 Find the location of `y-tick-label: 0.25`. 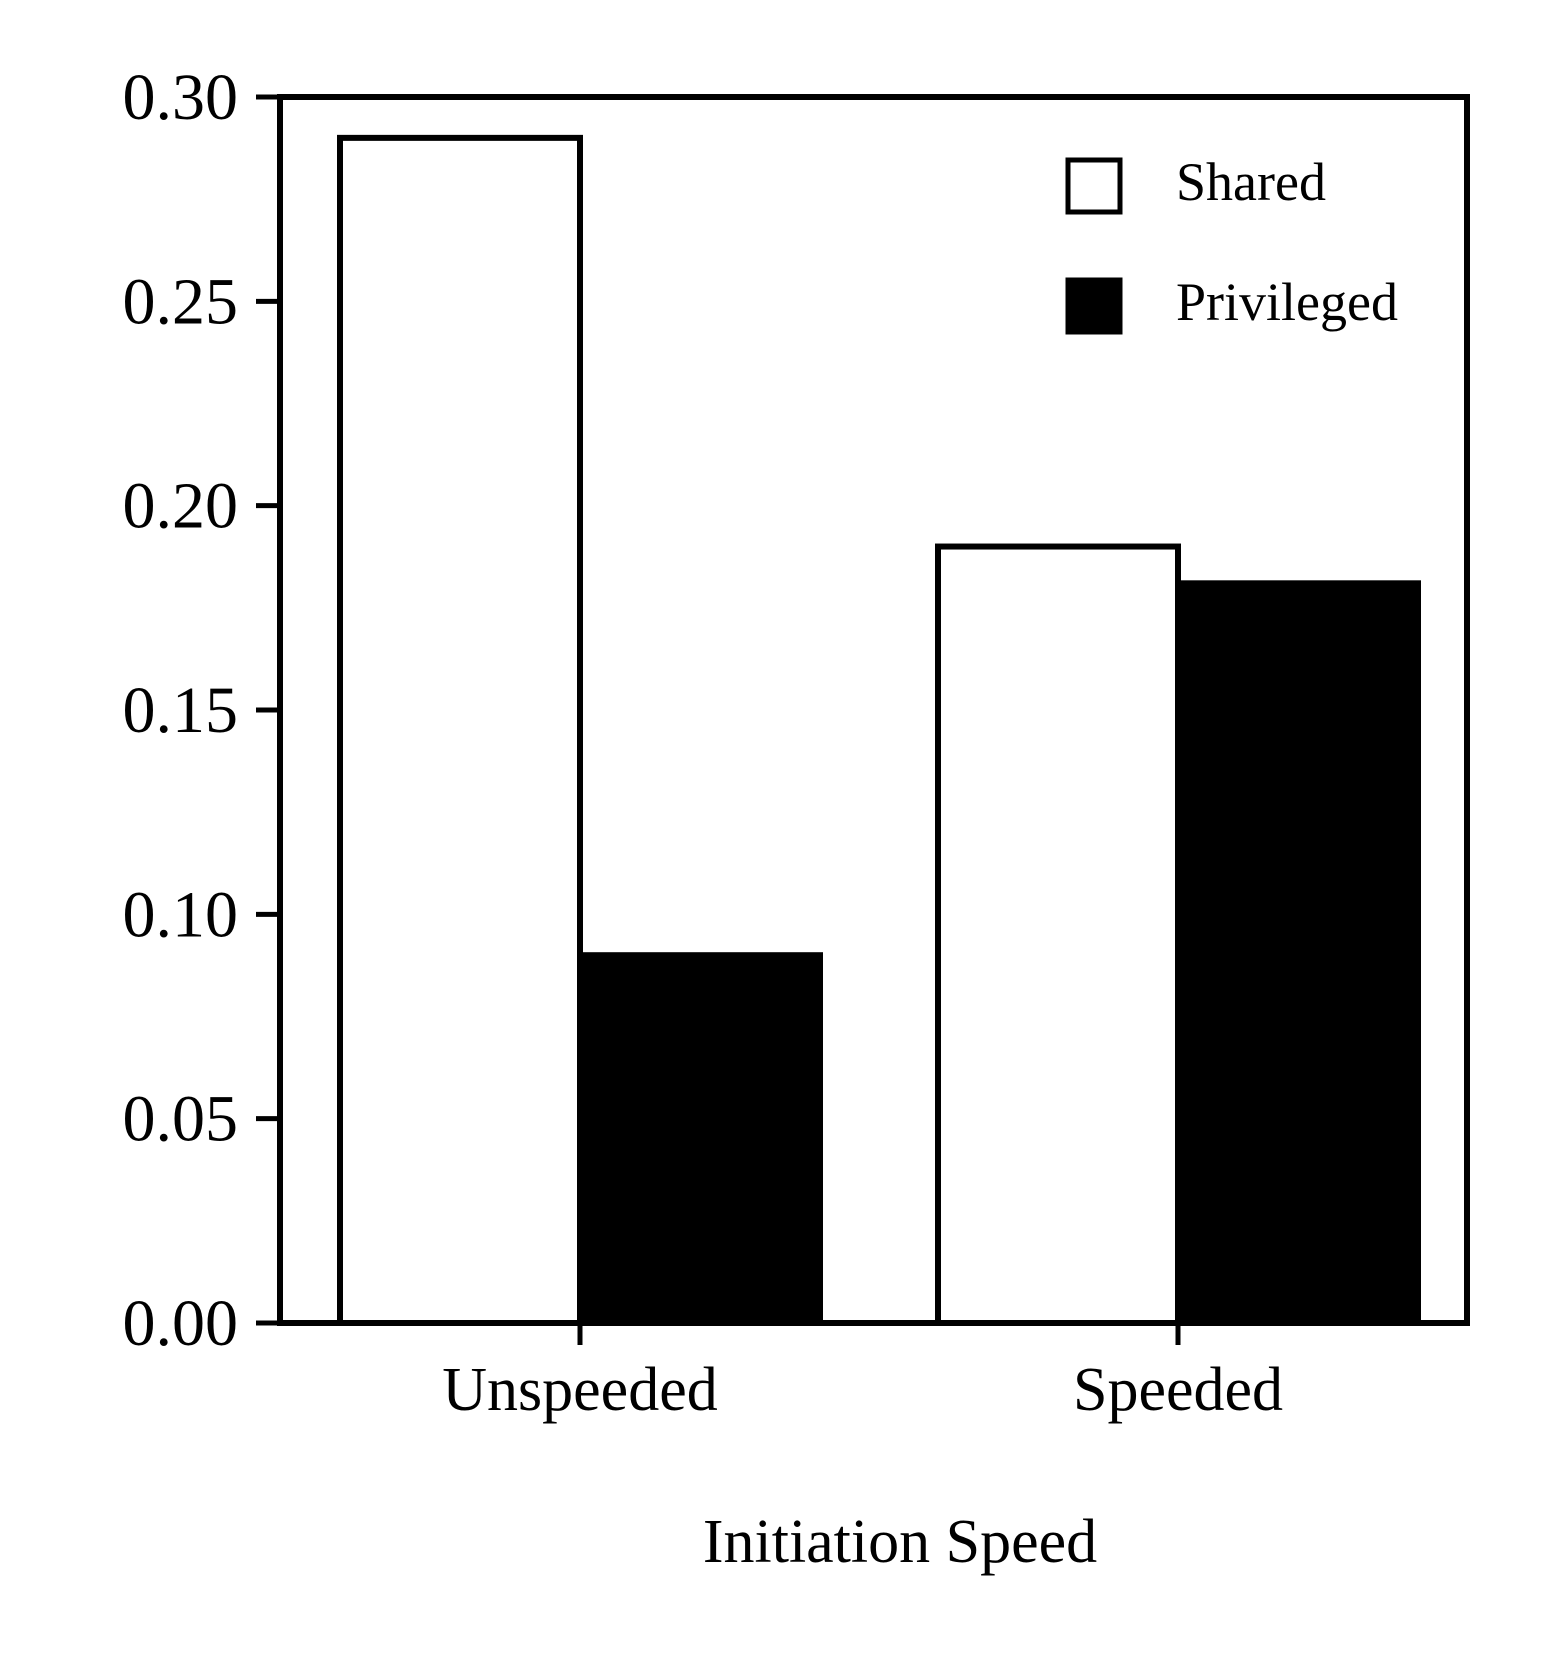

y-tick-label: 0.25 is located at coordinates (181, 301).